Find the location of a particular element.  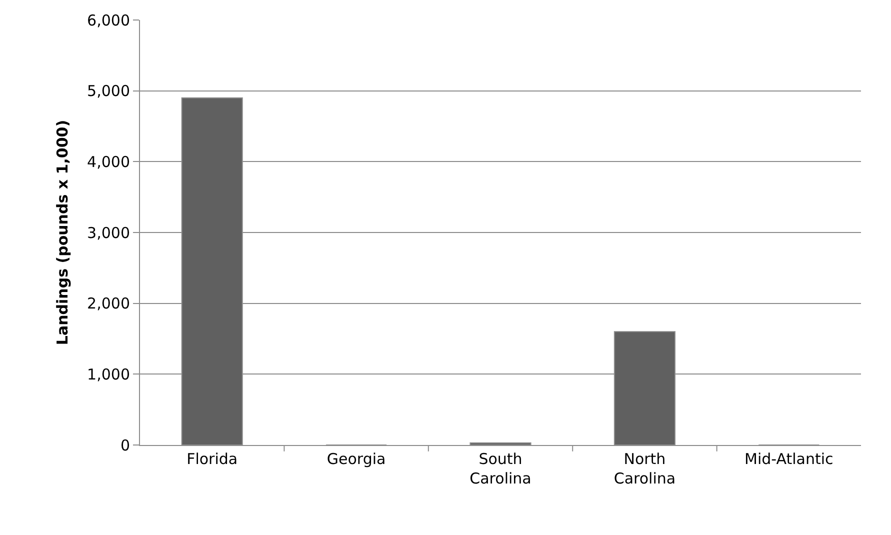

y-tick-label: 1,000 is located at coordinates (108, 374).